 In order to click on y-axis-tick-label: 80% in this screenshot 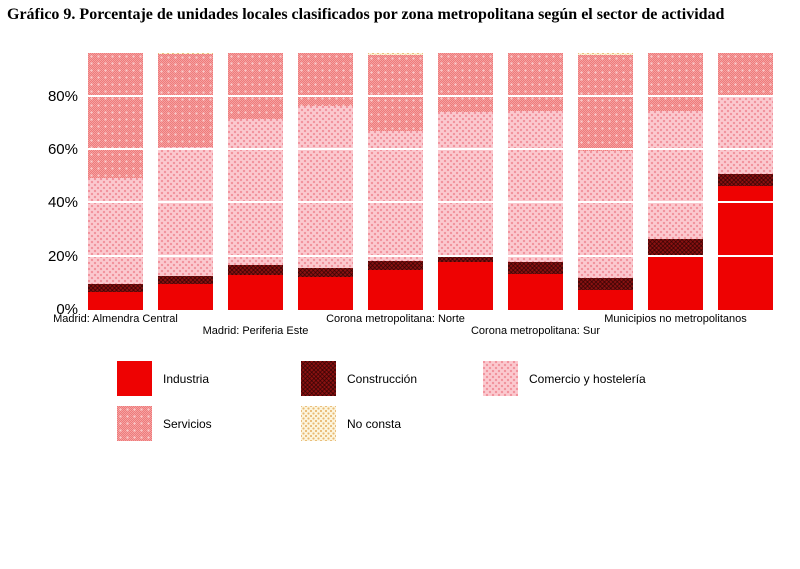, I will do `click(62, 96)`.